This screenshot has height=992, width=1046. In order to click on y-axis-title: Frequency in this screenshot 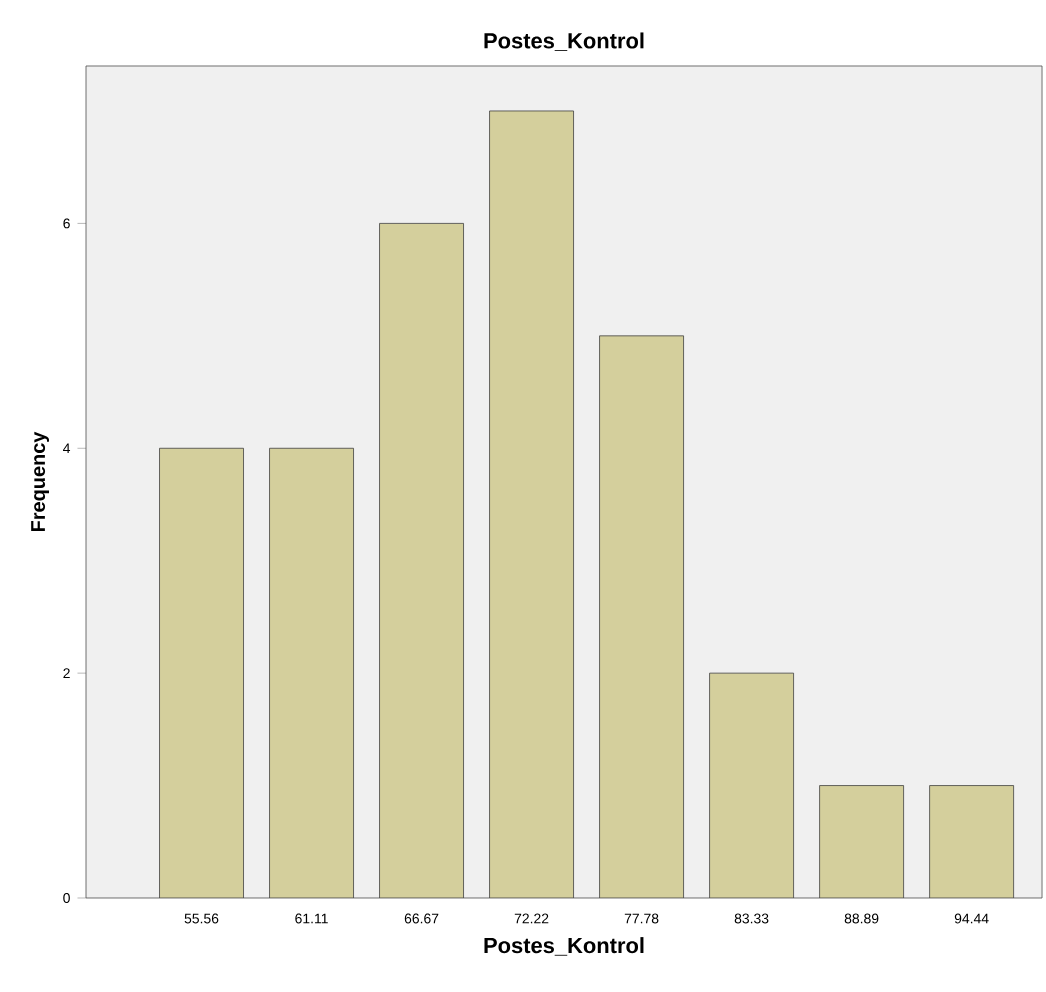, I will do `click(40, 481)`.